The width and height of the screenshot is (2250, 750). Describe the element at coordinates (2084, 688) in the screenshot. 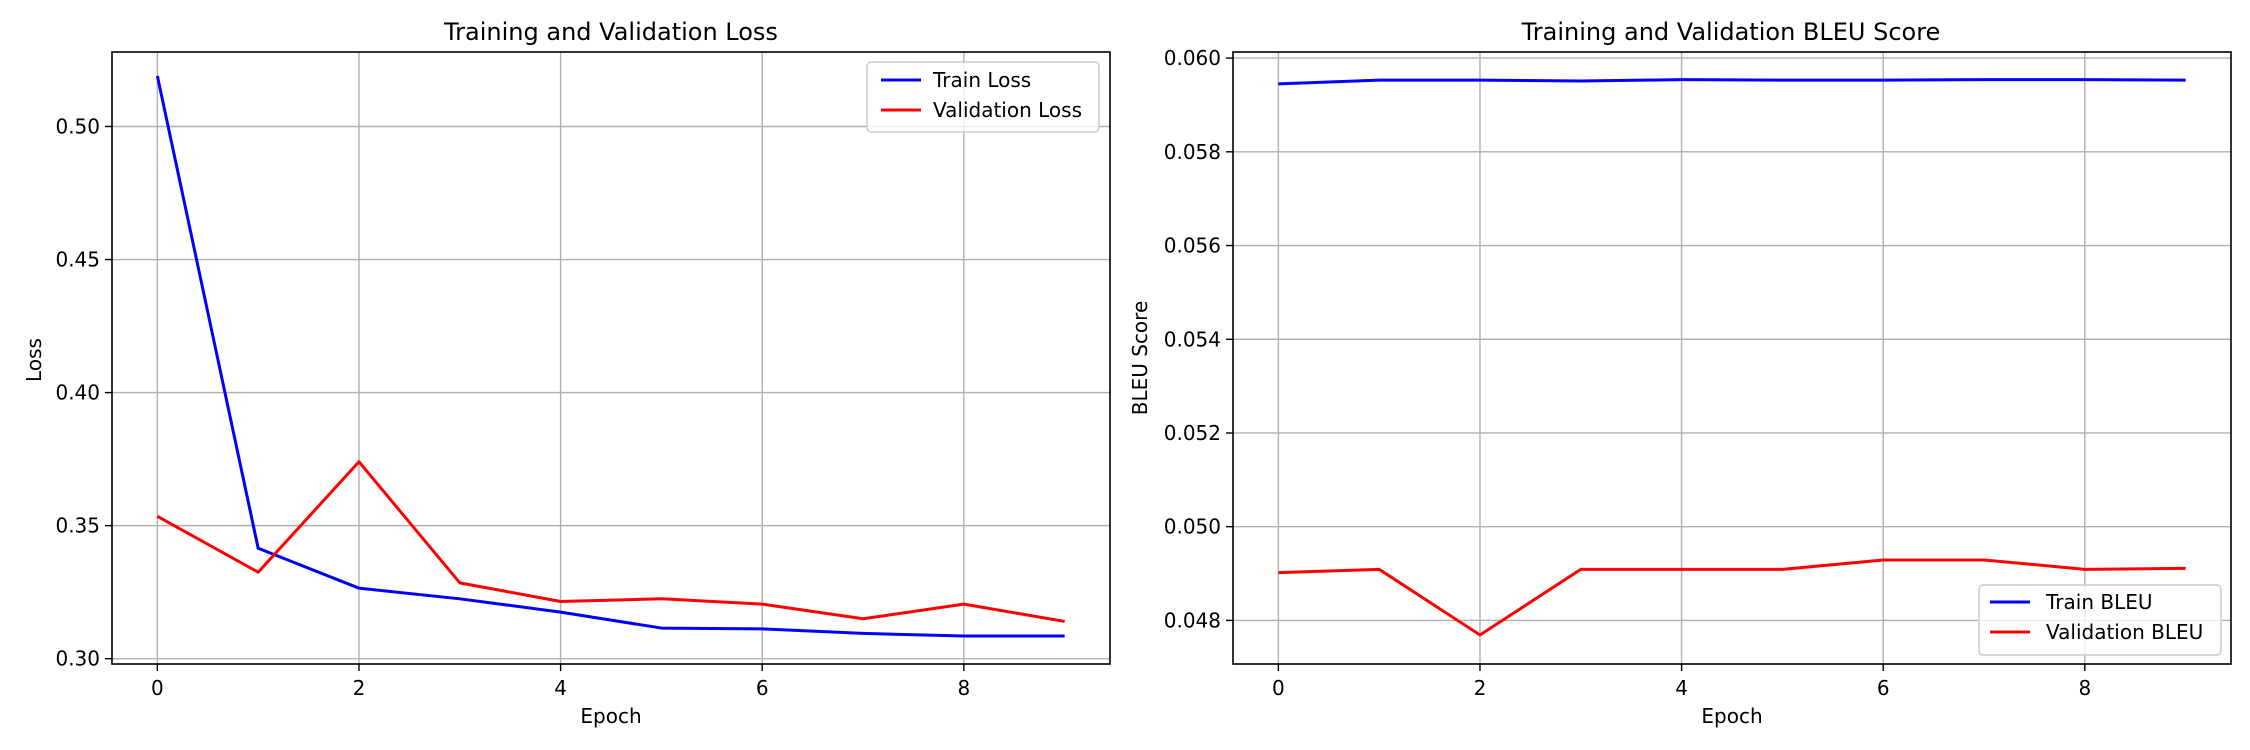

I see `bleu-x-tick-label: 8` at that location.